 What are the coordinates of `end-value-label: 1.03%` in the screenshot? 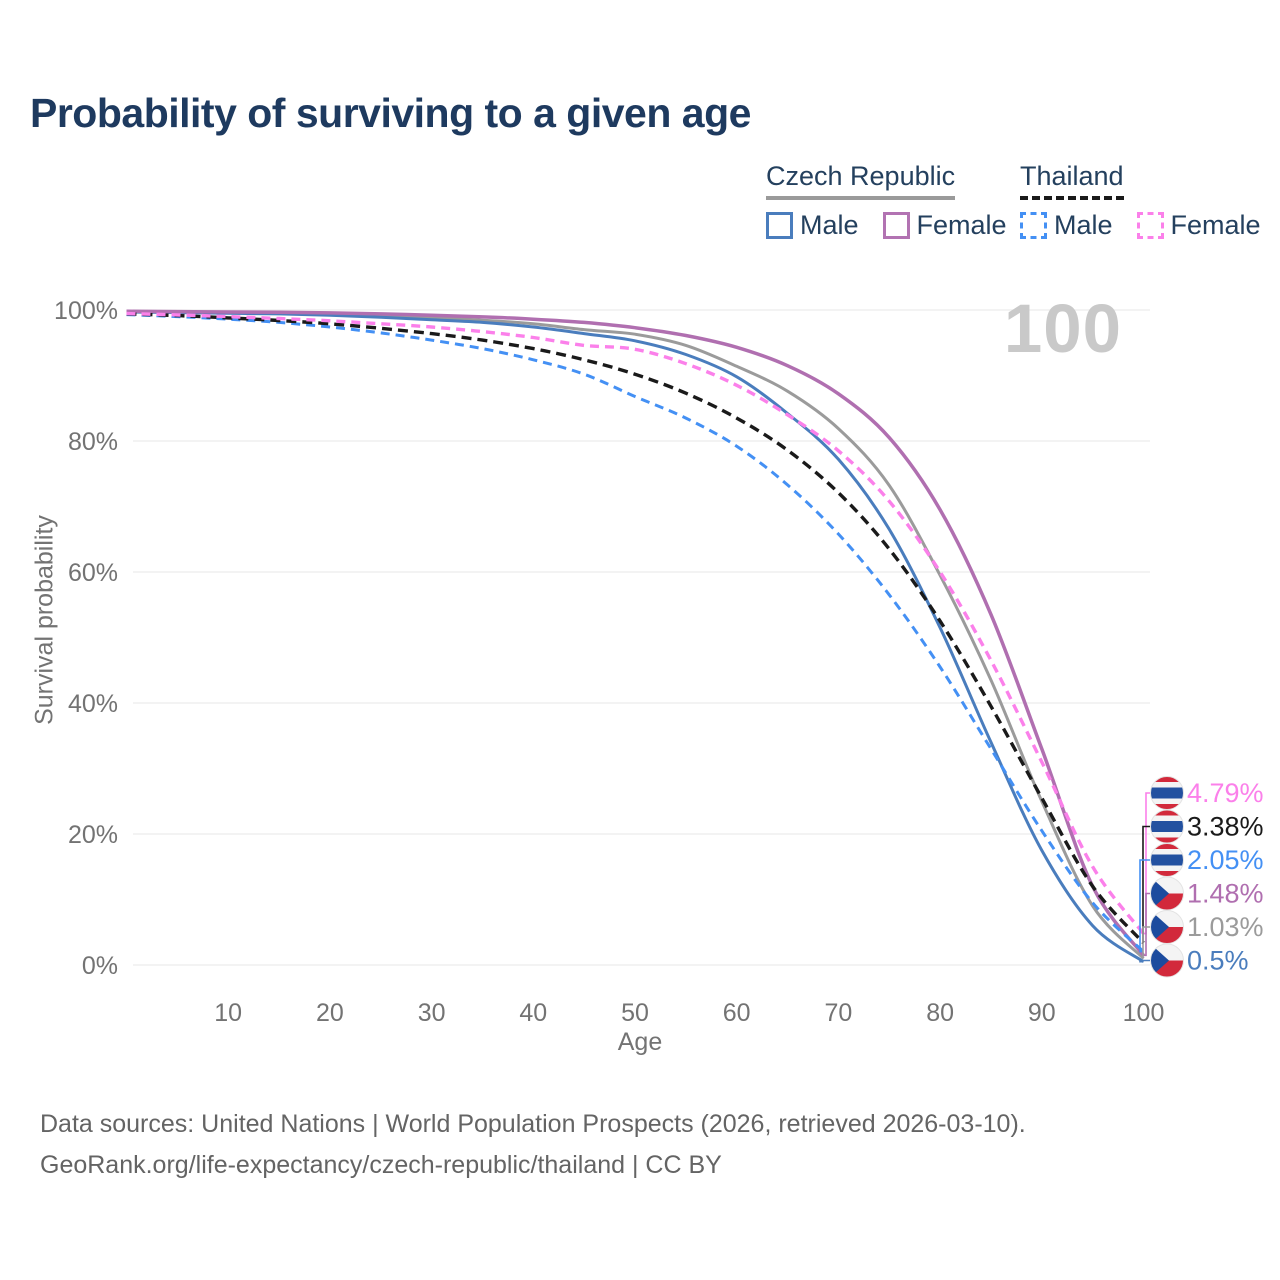 It's located at (1225, 927).